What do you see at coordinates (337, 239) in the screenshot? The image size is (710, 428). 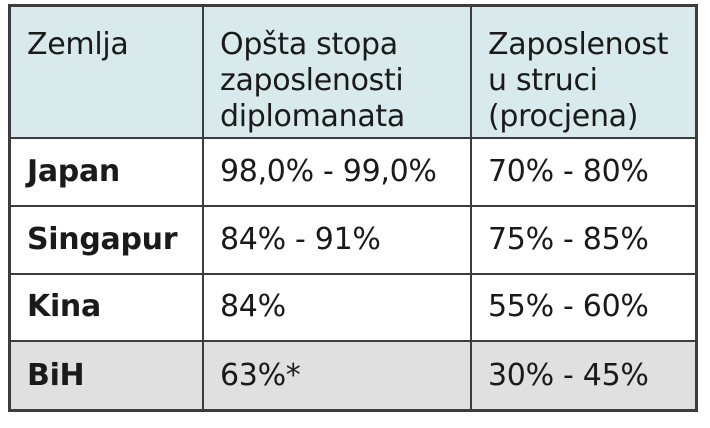 I see `overall-rate-cell: 84% - 91%` at bounding box center [337, 239].